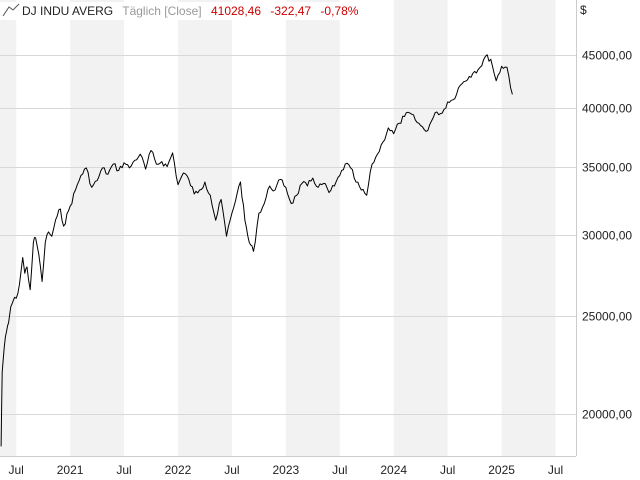  Describe the element at coordinates (16, 470) in the screenshot. I see `x-tick-label-0: Jul` at that location.